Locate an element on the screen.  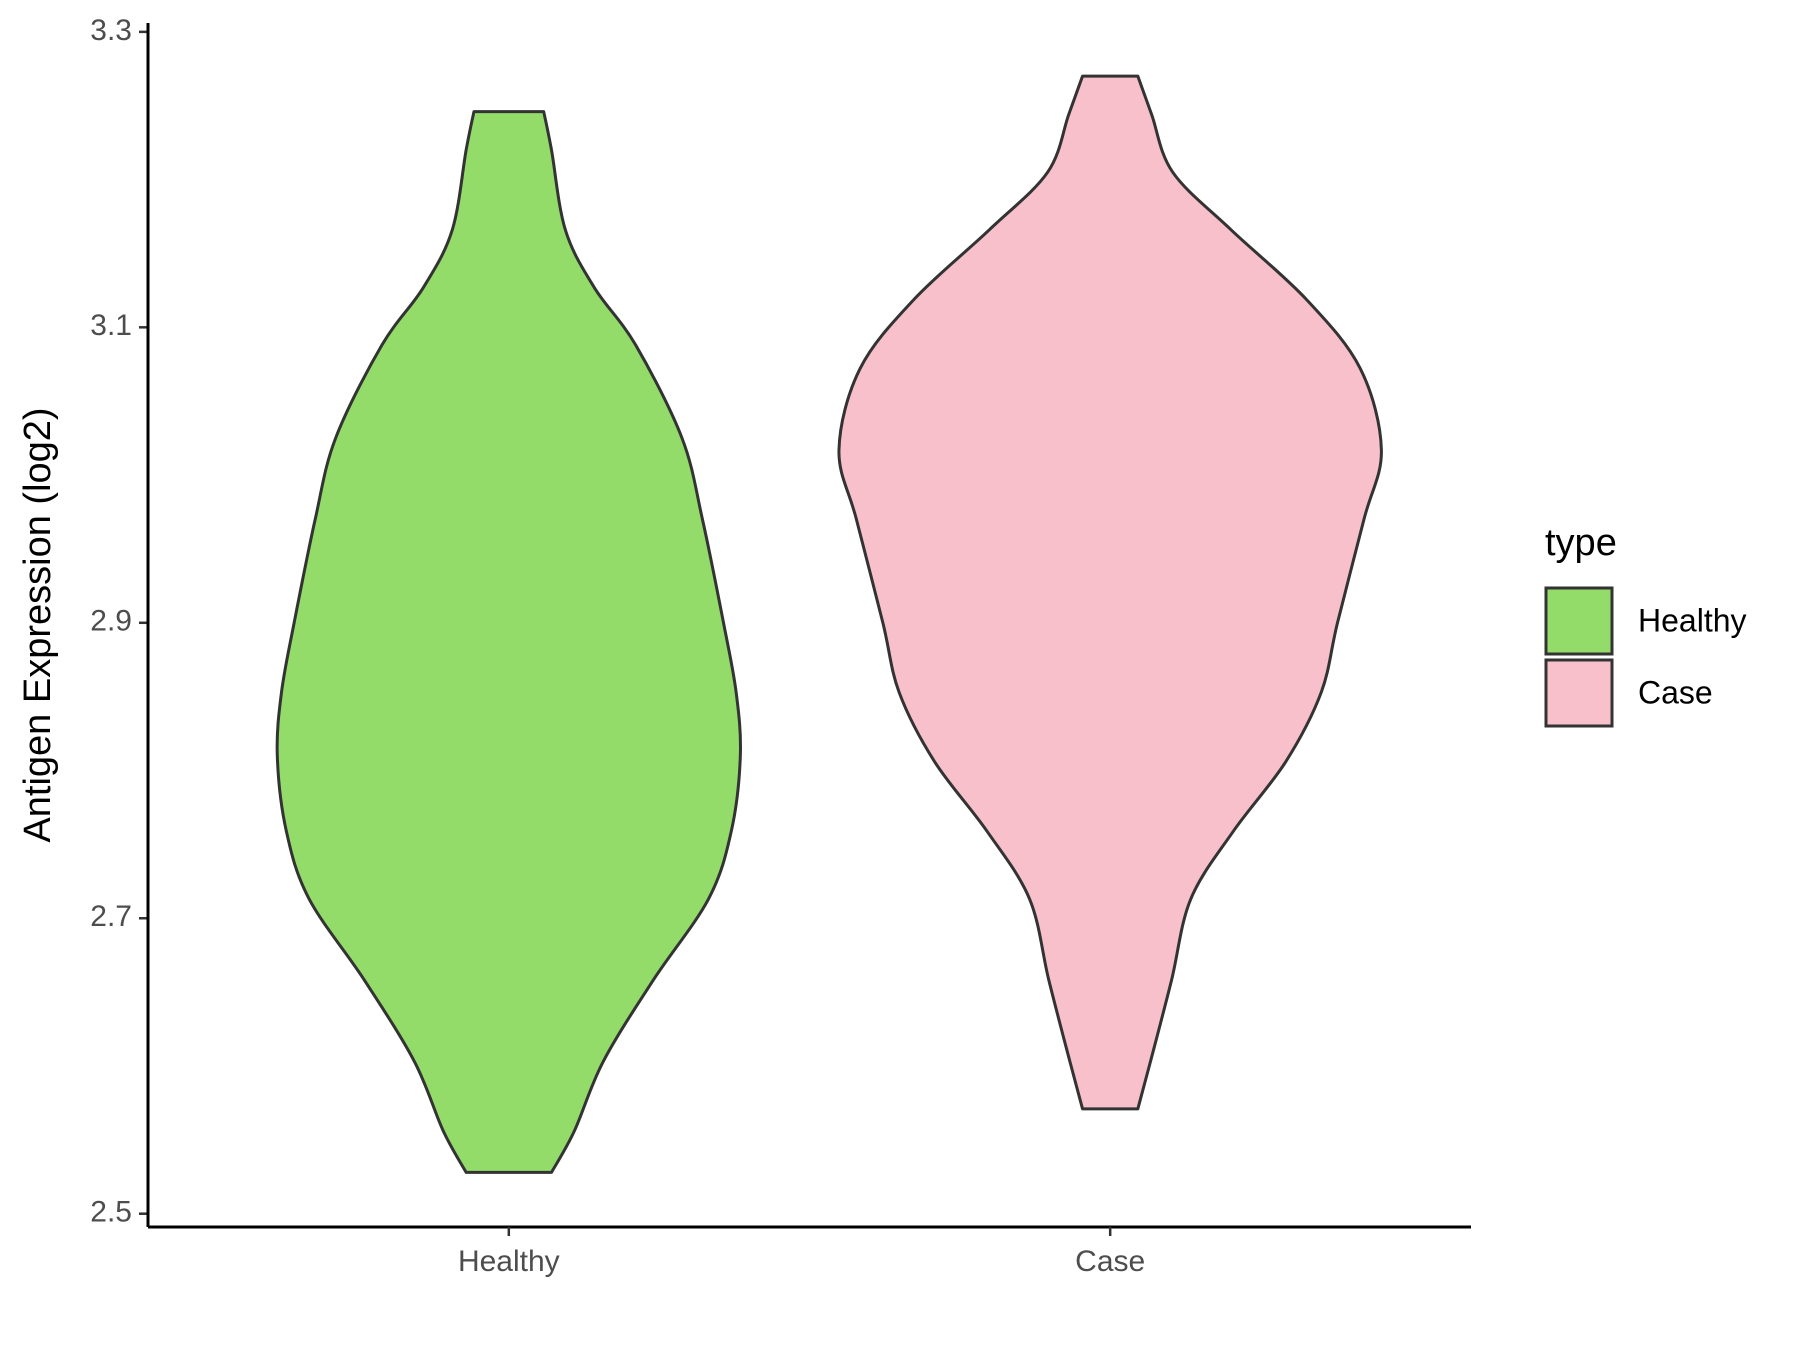
legend-title: type is located at coordinates (1581, 543).